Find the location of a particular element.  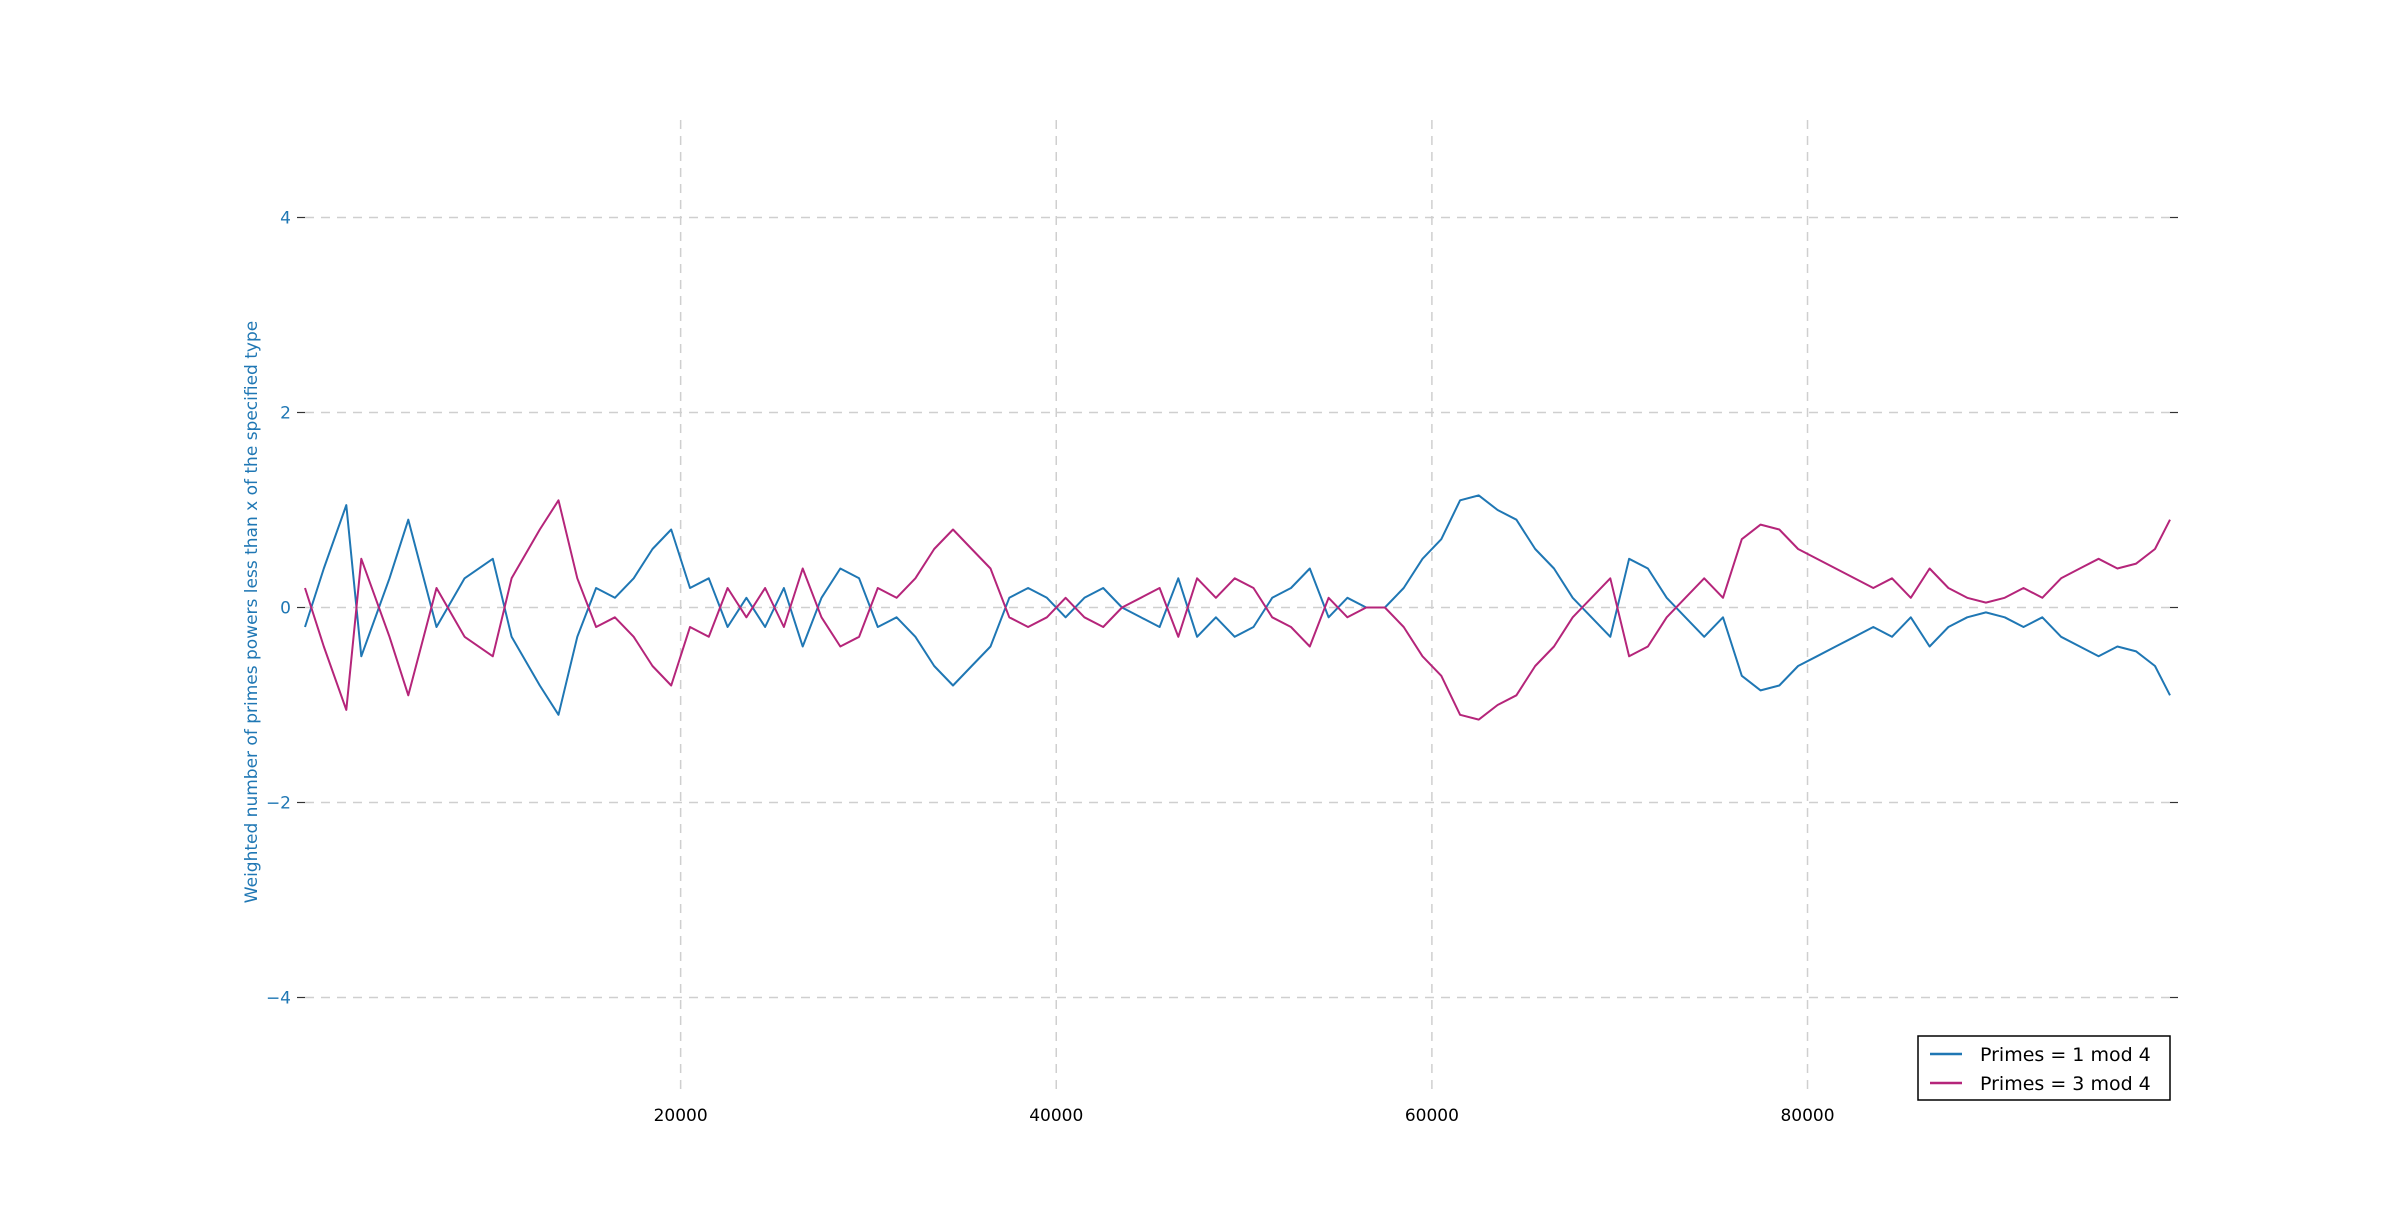

y-tick-label: −2 is located at coordinates (278, 804).